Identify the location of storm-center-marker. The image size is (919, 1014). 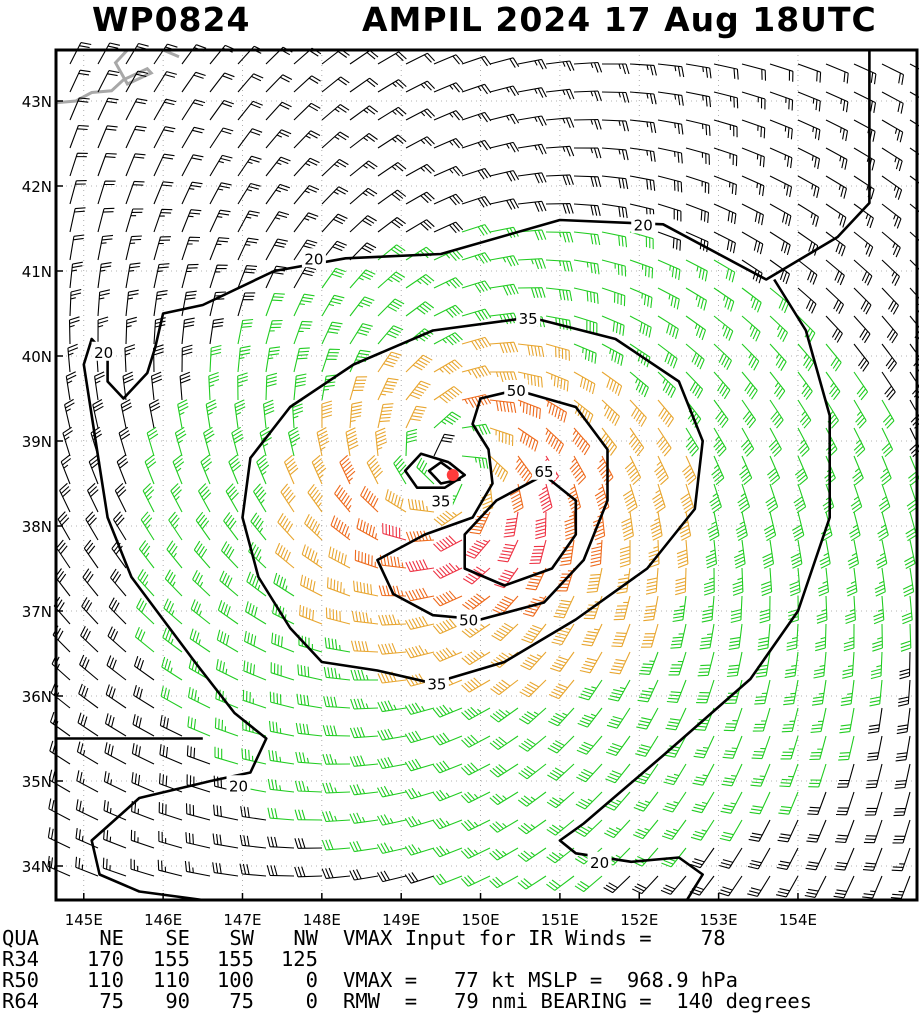
(452, 475).